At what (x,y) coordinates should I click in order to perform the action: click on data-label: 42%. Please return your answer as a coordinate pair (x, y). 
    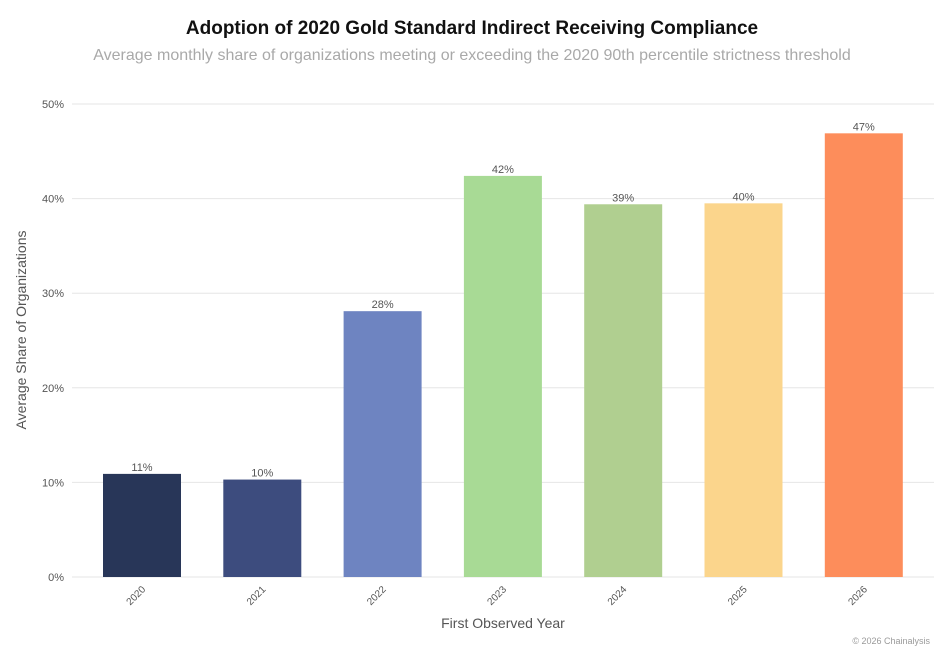
    Looking at the image, I should click on (503, 170).